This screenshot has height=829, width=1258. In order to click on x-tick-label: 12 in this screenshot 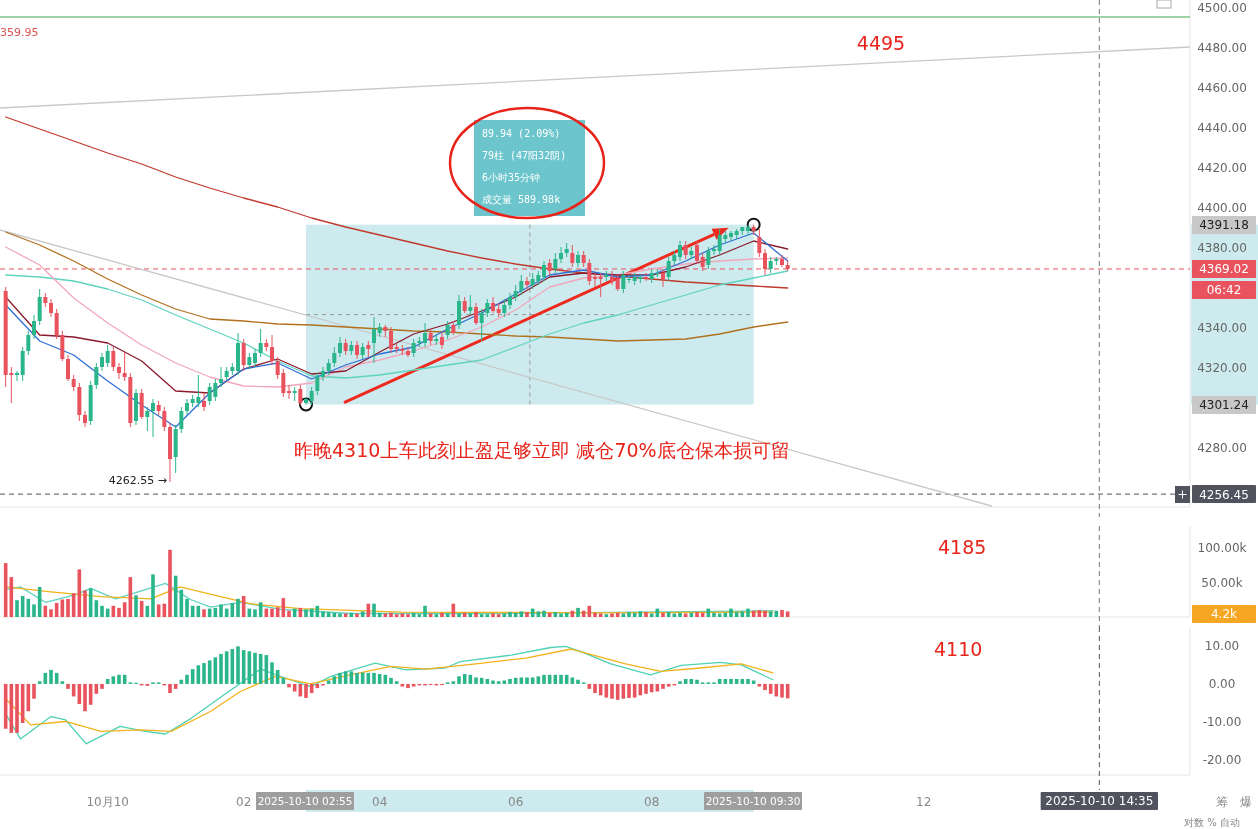, I will do `click(924, 802)`.